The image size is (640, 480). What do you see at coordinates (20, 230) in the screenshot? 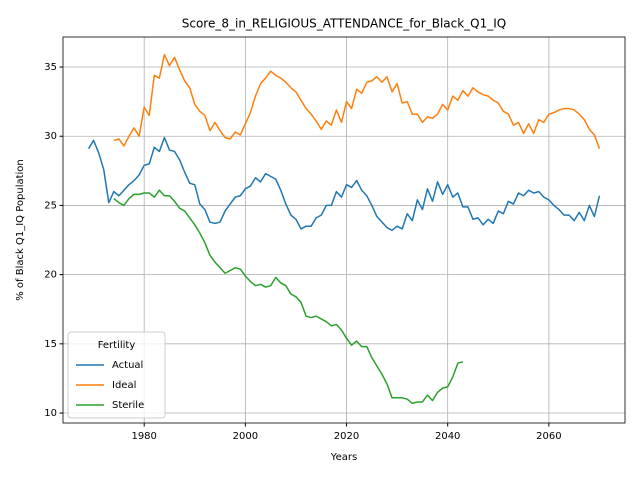
I see `y-axis-label: % of Black Q1_IQ Population` at bounding box center [20, 230].